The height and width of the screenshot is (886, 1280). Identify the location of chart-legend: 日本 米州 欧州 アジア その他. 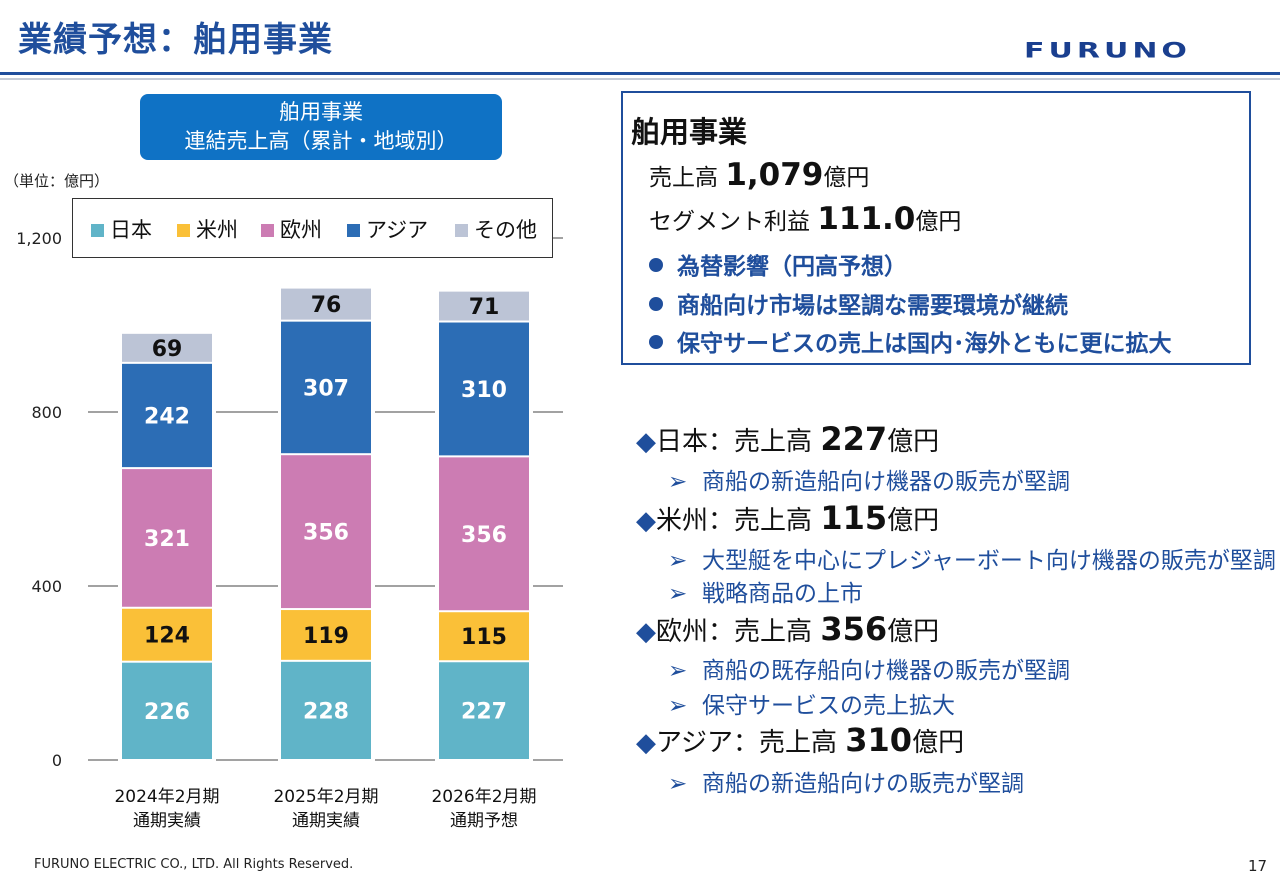
(312, 228).